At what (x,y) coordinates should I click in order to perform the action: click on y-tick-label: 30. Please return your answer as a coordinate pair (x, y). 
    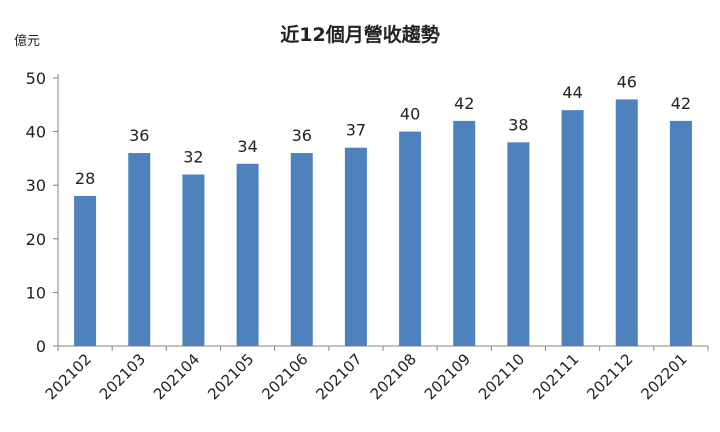
    Looking at the image, I should click on (36, 185).